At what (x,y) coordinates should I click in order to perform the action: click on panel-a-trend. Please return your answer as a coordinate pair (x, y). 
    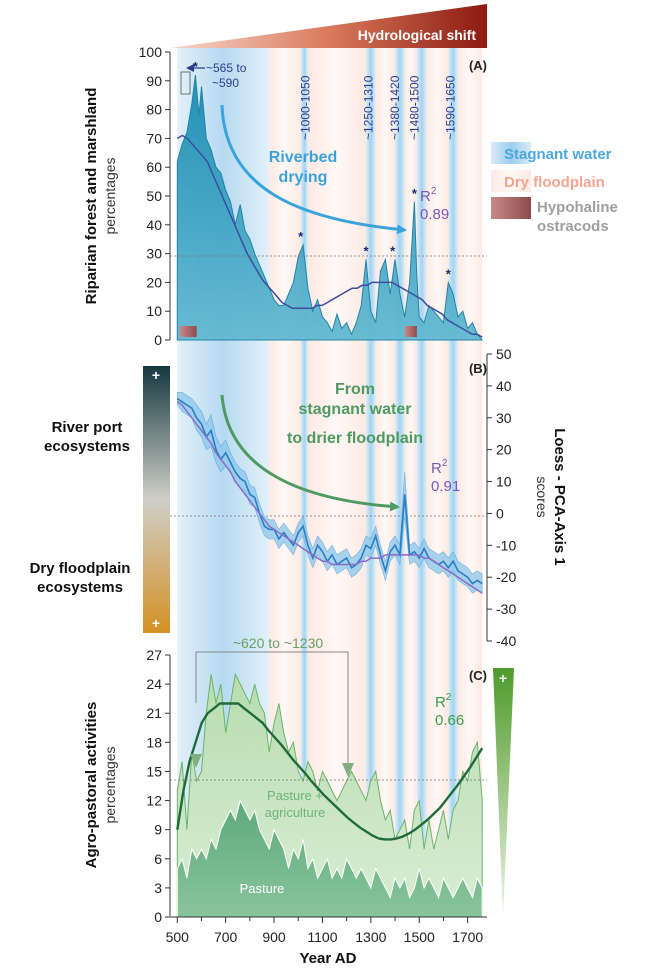
    Looking at the image, I should click on (329, 236).